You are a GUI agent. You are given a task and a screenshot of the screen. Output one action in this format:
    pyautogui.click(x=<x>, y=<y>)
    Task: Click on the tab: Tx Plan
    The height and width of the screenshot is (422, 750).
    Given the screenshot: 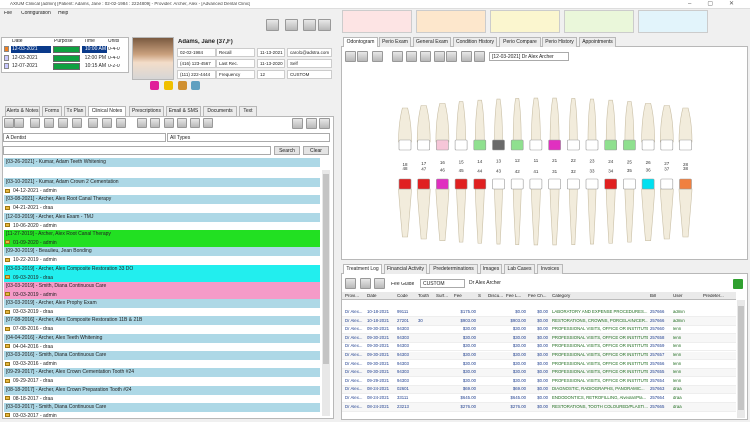 What is the action you would take?
    pyautogui.click(x=75, y=111)
    